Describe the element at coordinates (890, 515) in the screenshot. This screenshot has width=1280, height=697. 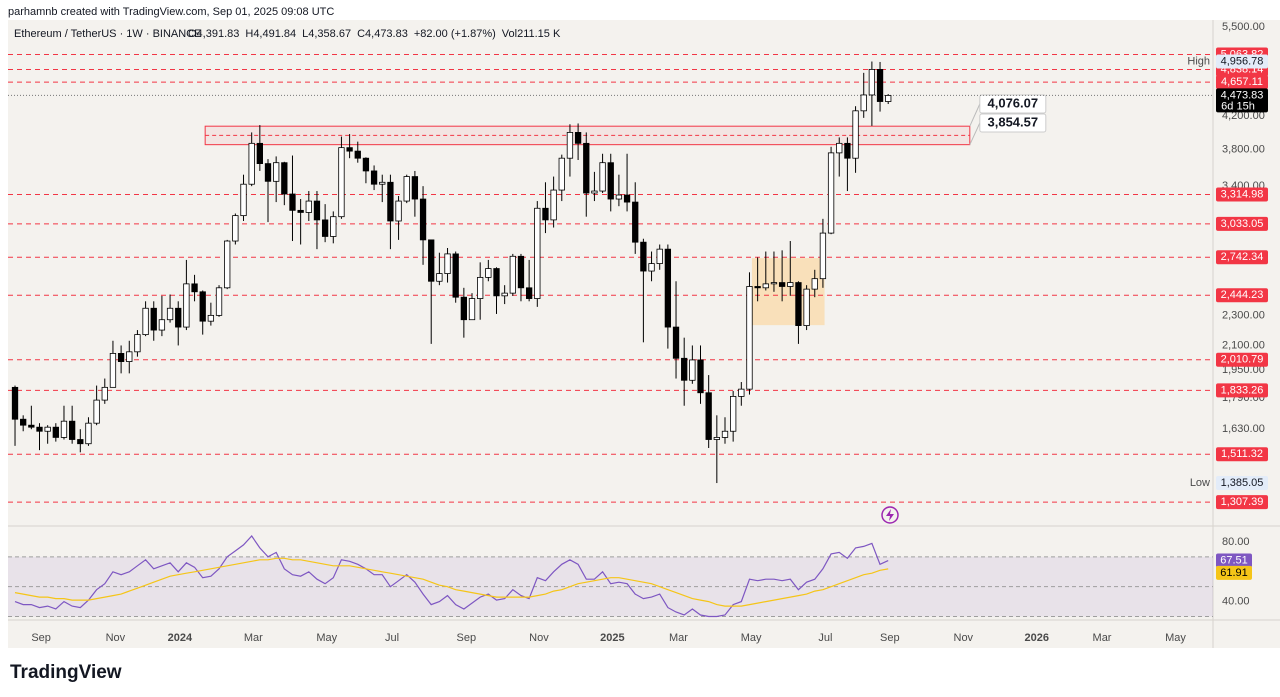
I see `event-icon` at that location.